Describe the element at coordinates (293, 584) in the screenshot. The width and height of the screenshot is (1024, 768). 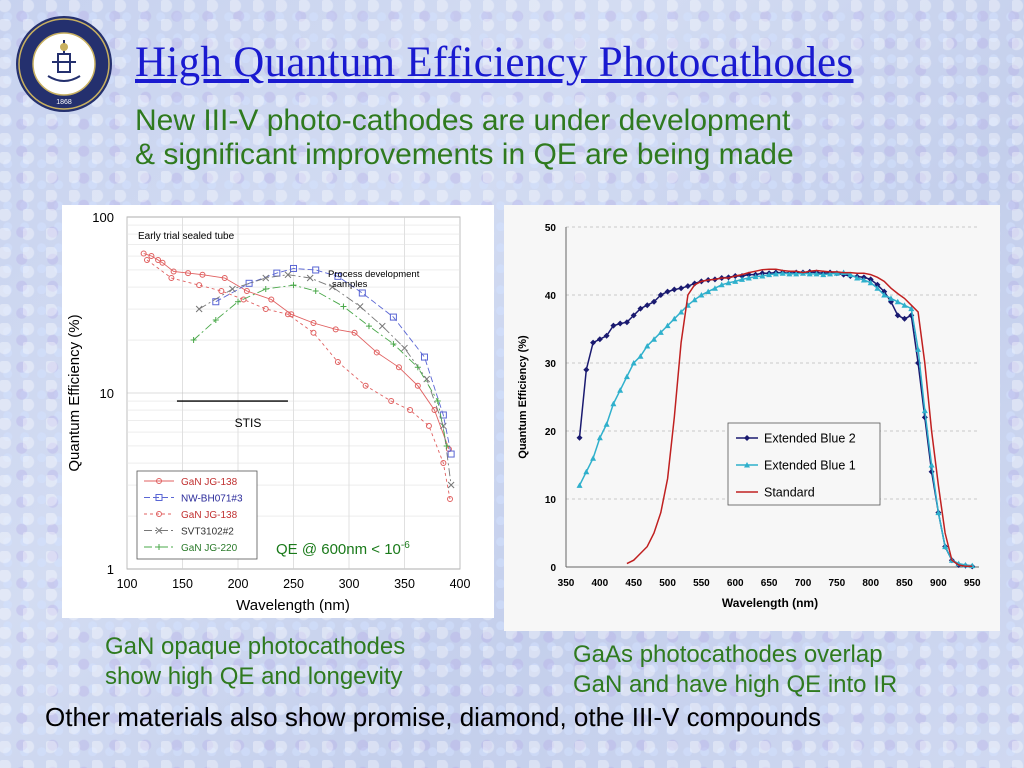
I see `x-tick-label: 250` at that location.